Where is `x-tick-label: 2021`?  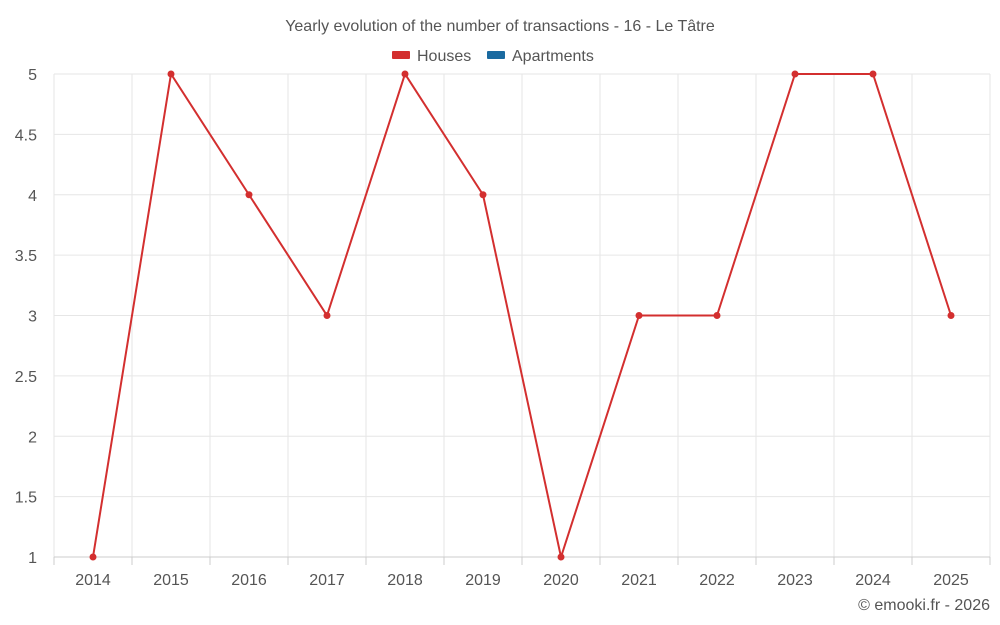 x-tick-label: 2021 is located at coordinates (639, 580).